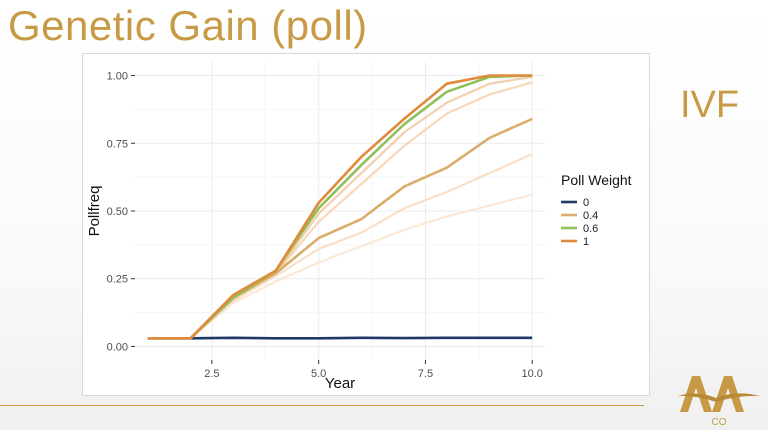  What do you see at coordinates (117, 347) in the screenshot?
I see `y-tick-label: 0.00` at bounding box center [117, 347].